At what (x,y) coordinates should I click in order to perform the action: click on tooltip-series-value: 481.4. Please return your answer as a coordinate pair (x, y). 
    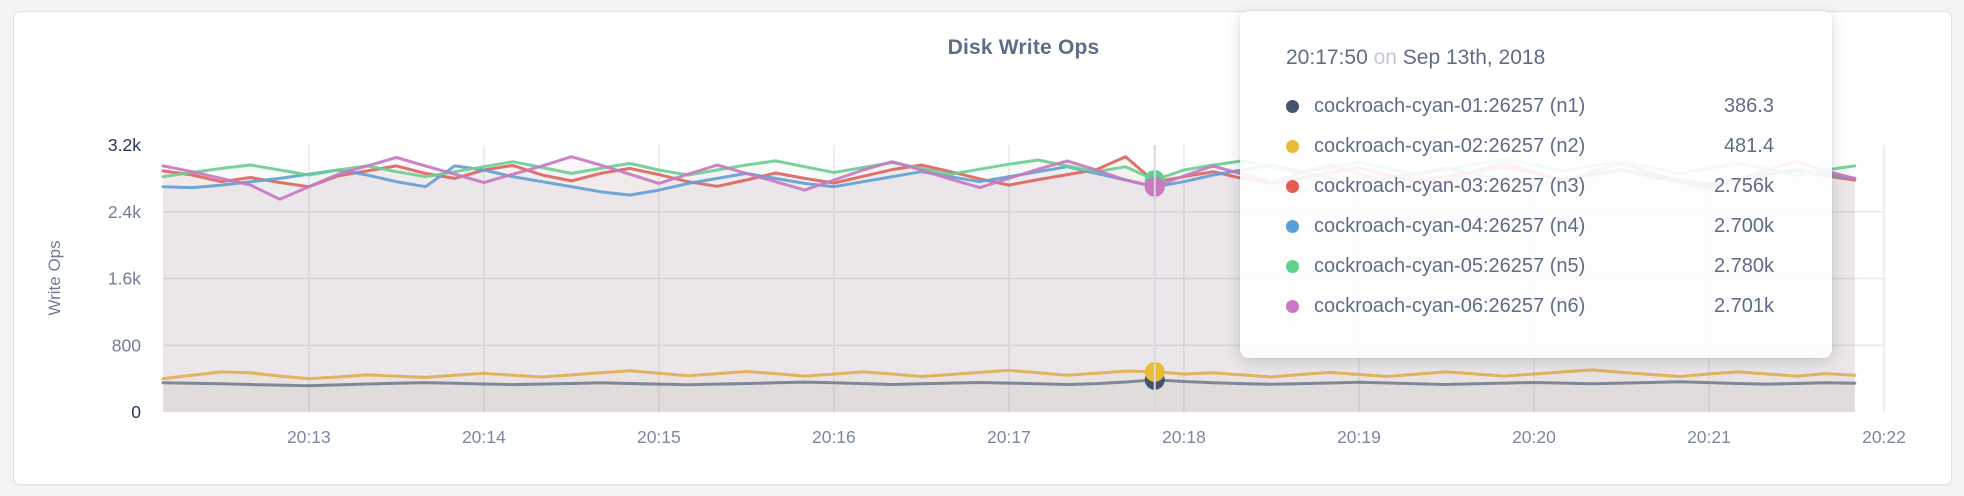
    Looking at the image, I should click on (1748, 145).